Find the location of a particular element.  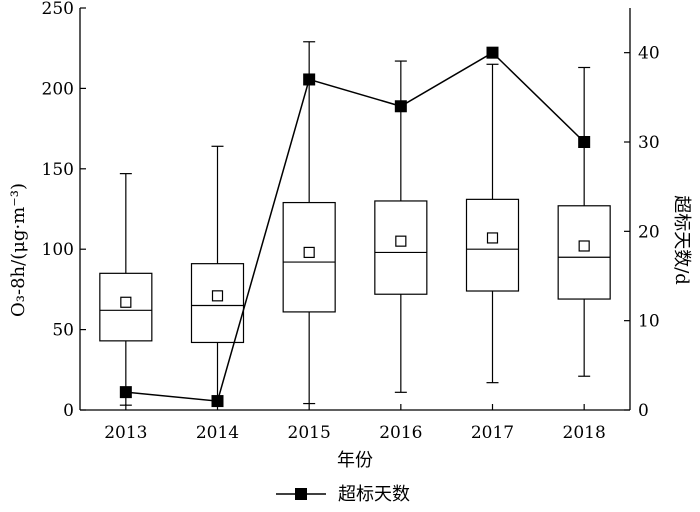

y-left-tick-label: 100 is located at coordinates (58, 250).